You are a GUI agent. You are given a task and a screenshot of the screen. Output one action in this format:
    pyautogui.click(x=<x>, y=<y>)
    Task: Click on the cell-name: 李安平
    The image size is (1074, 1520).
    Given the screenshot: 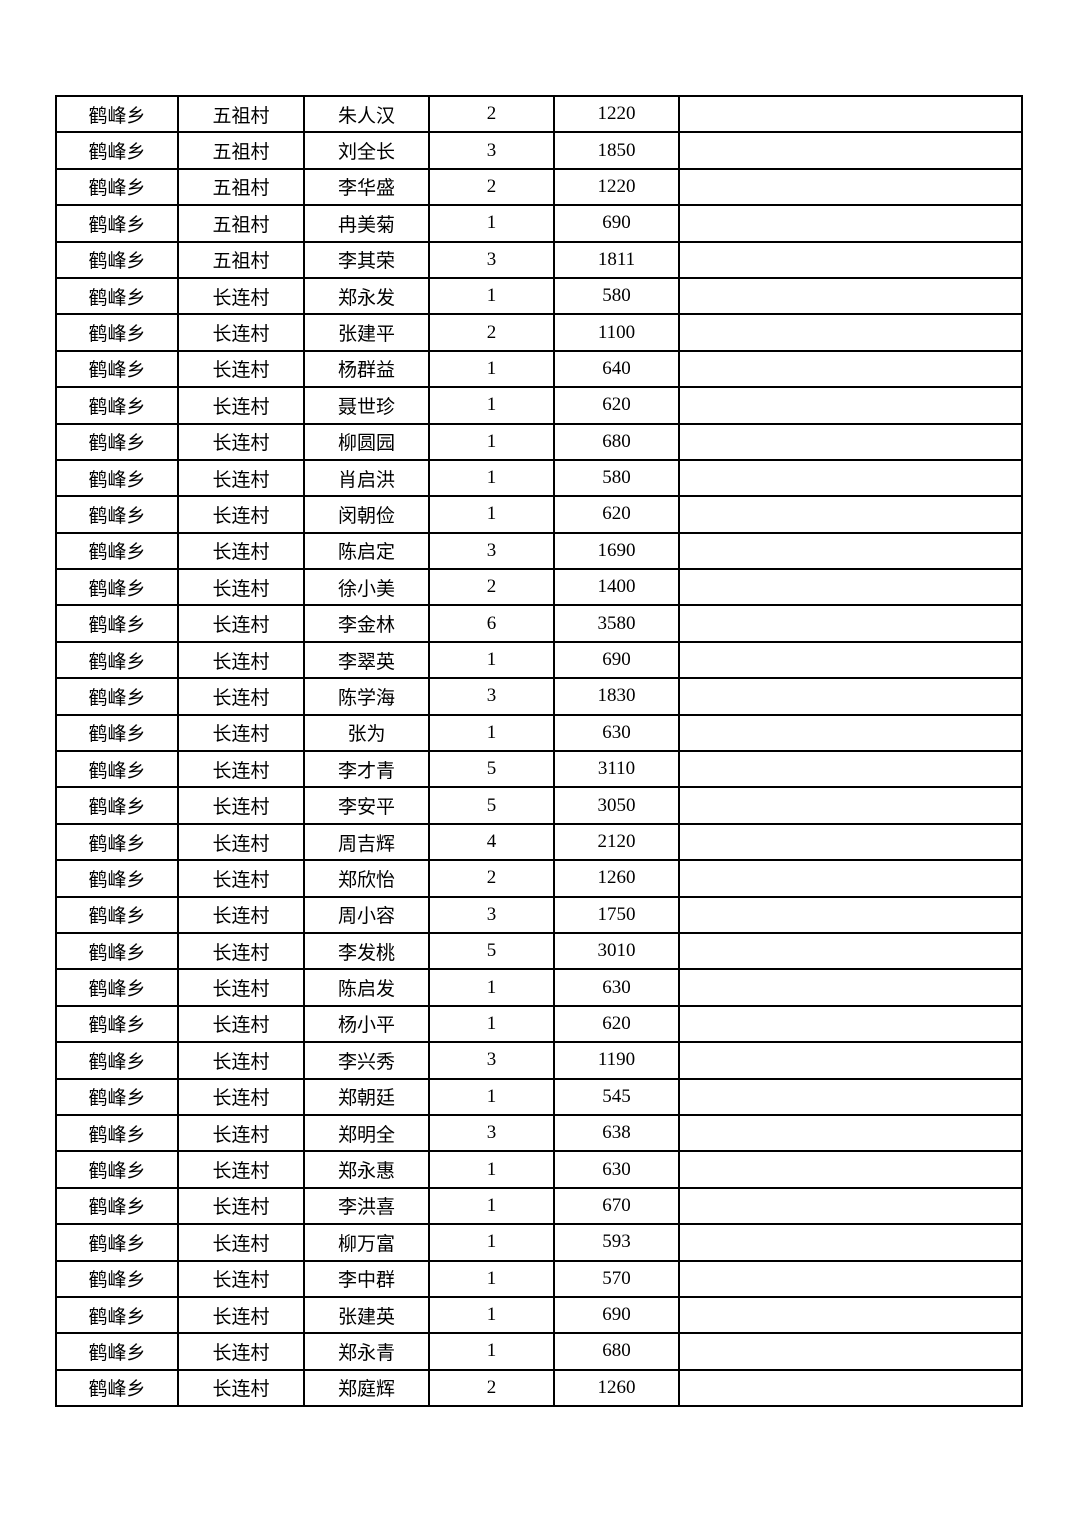 What is the action you would take?
    pyautogui.click(x=366, y=805)
    